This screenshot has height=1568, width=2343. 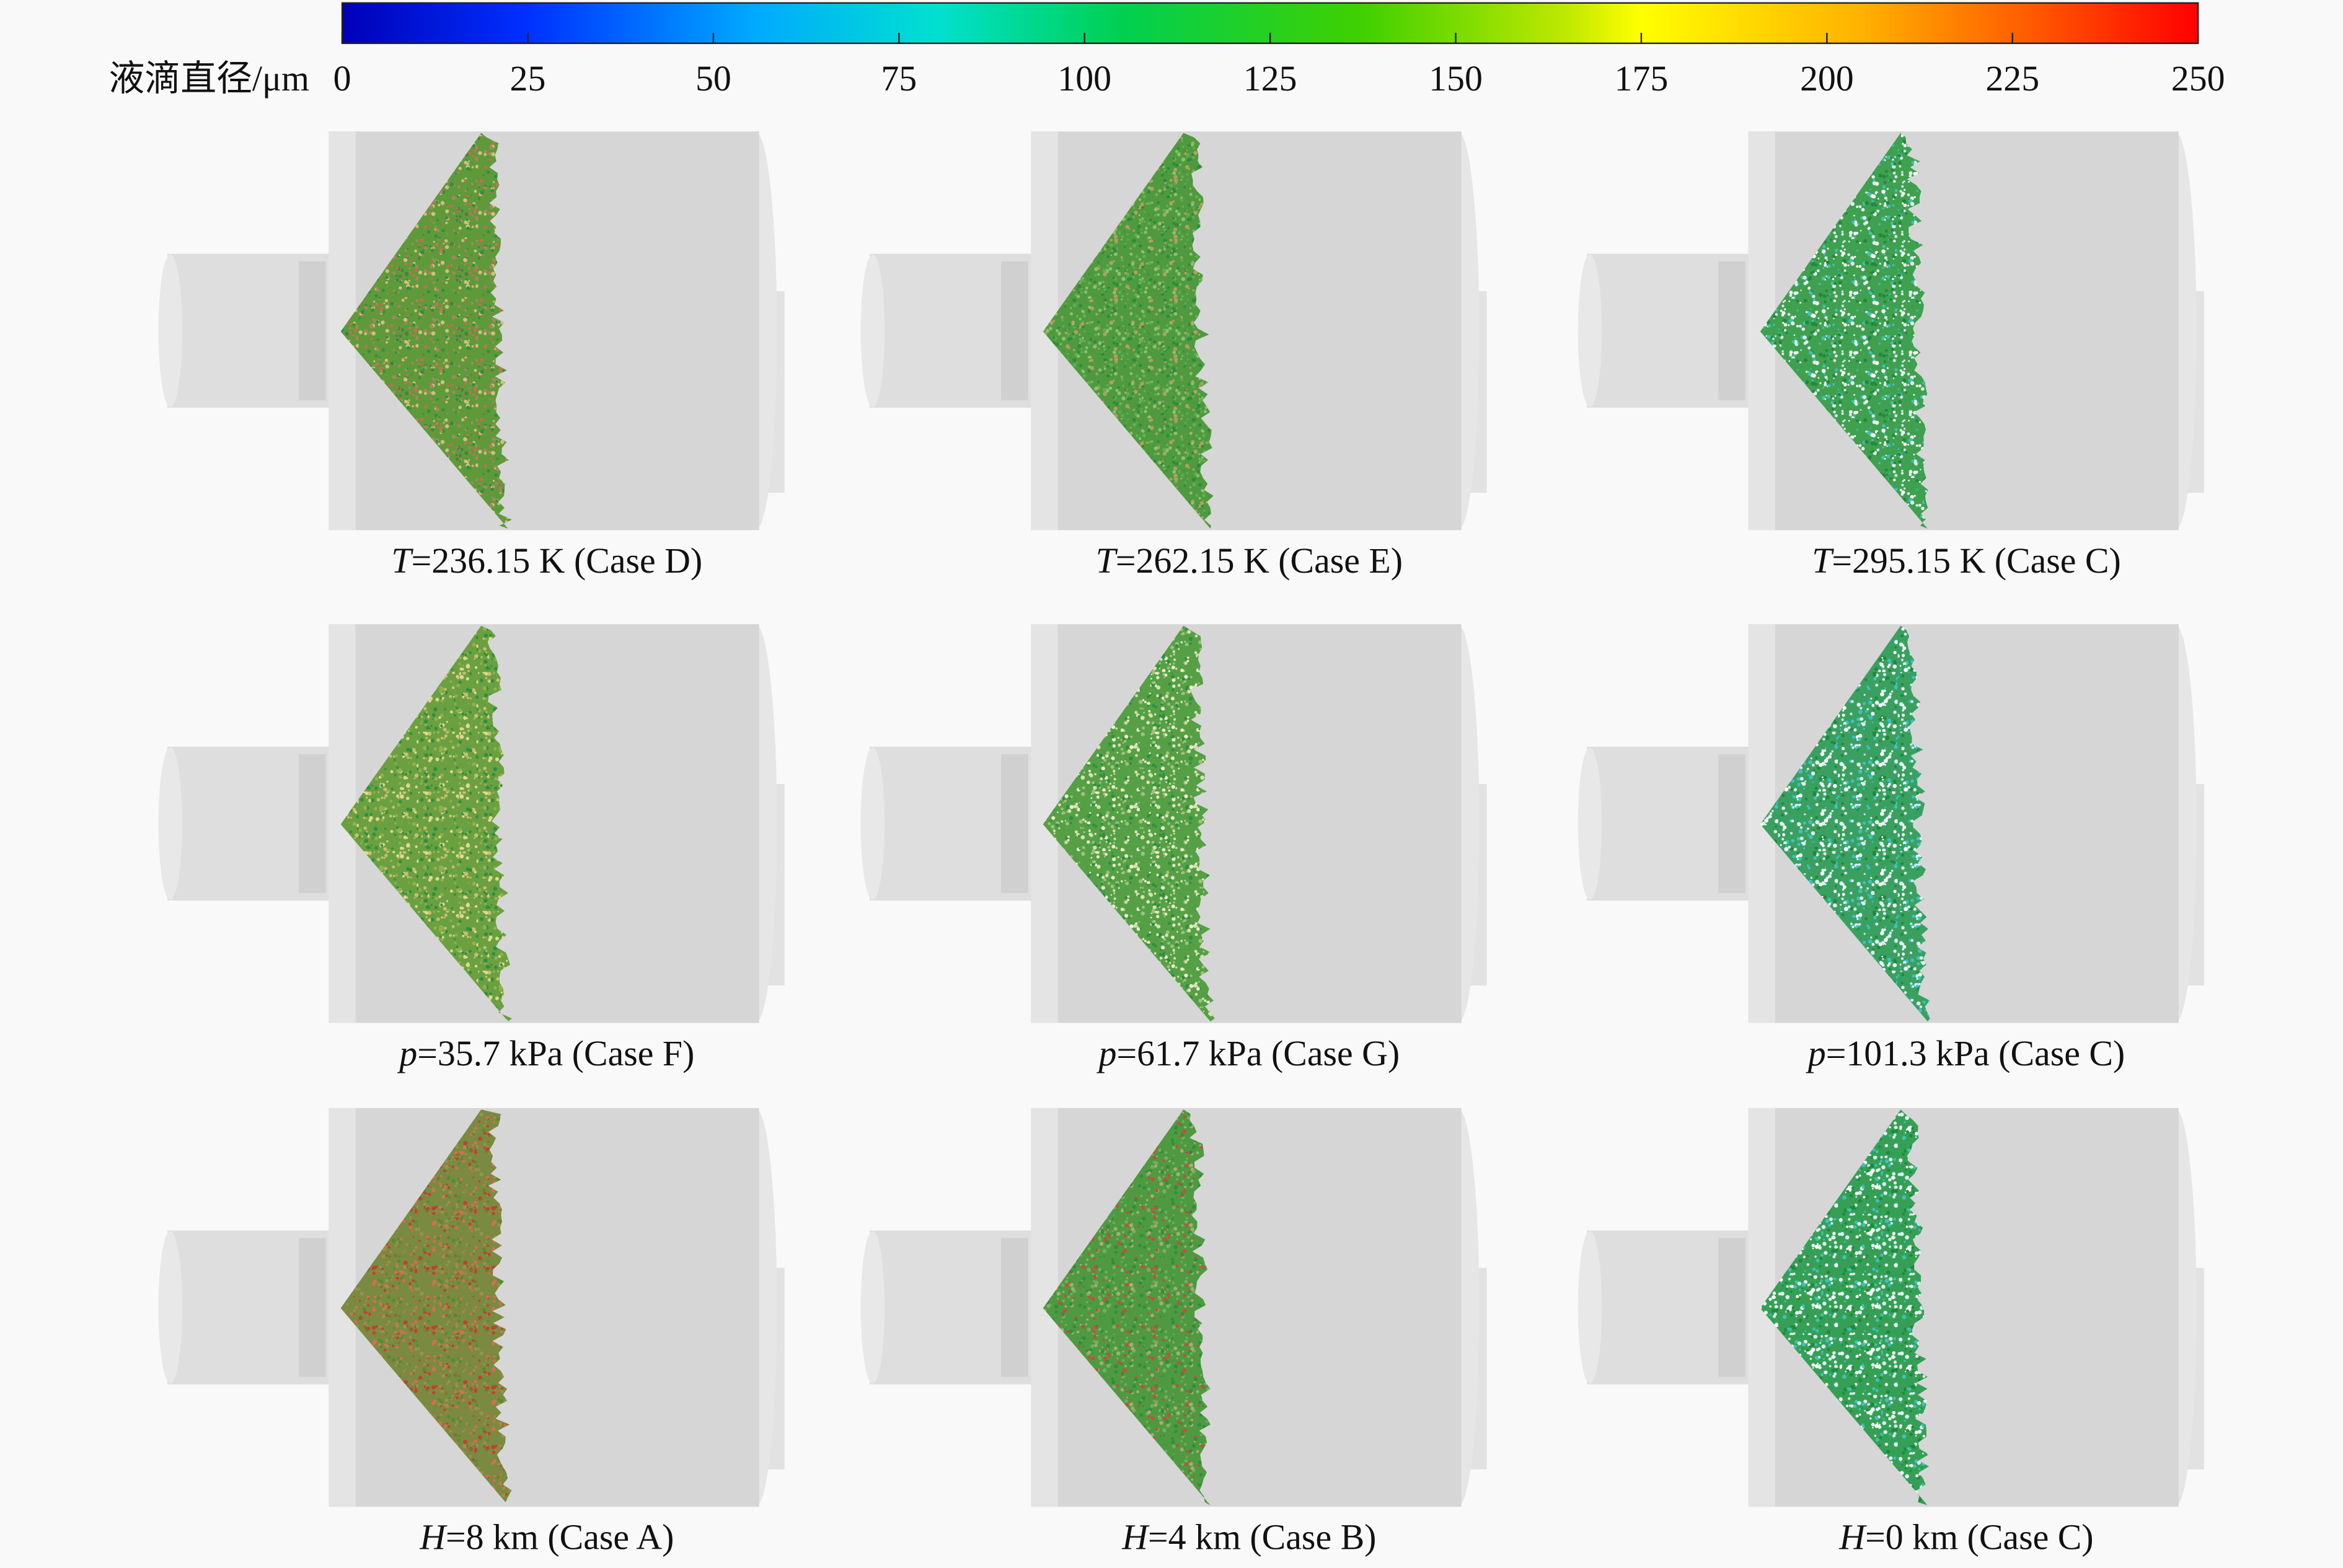 I want to click on caption-text: =236.15 K (Case D), so click(x=557, y=560).